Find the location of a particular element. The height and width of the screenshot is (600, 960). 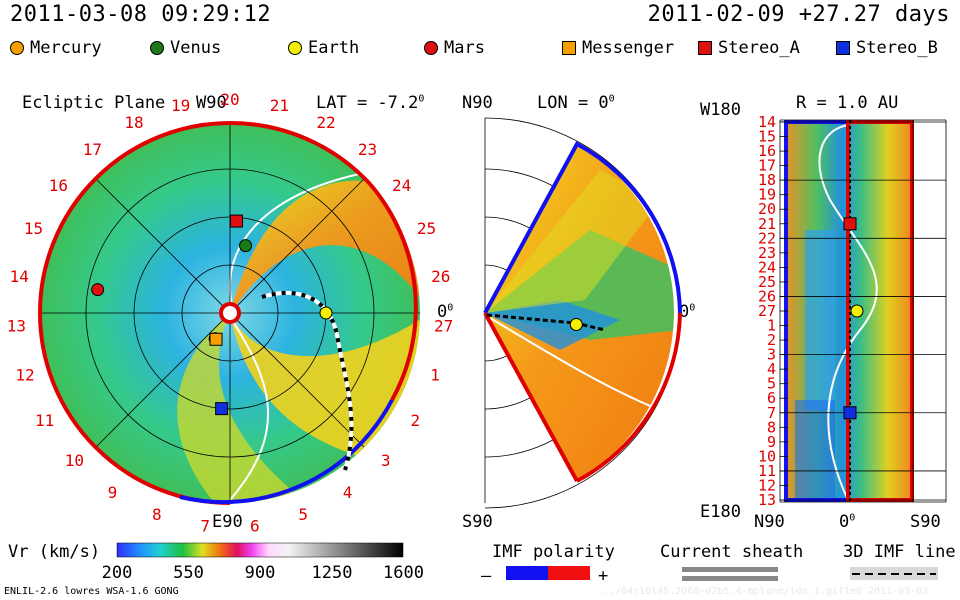

slow-wind-region is located at coordinates (253, 408).